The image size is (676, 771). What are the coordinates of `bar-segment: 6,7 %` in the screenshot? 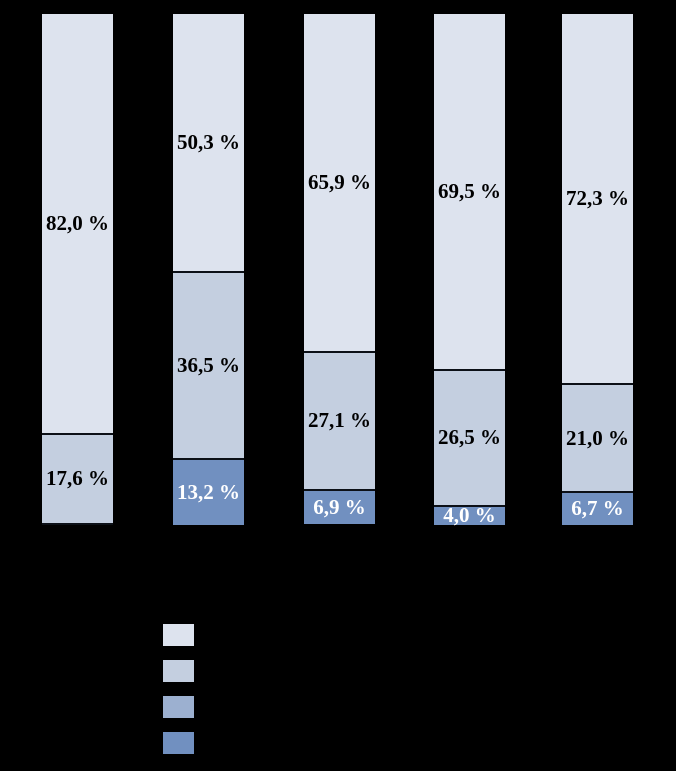 It's located at (597, 507).